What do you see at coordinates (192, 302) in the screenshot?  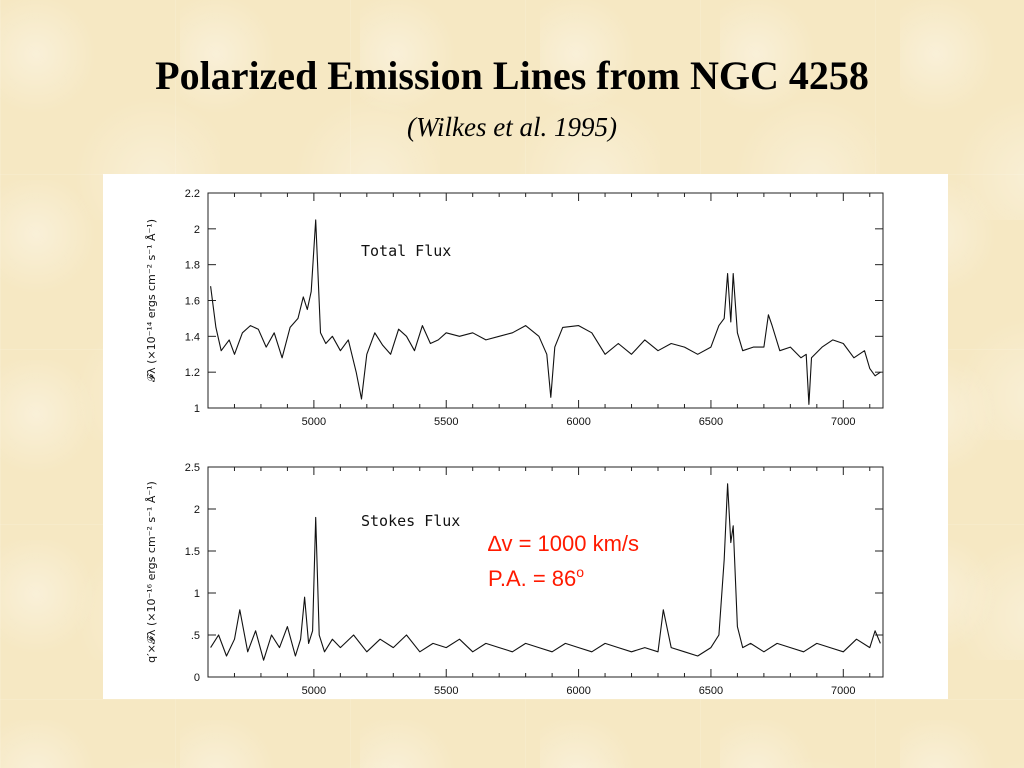 I see `y-tick-label: 1.6` at bounding box center [192, 302].